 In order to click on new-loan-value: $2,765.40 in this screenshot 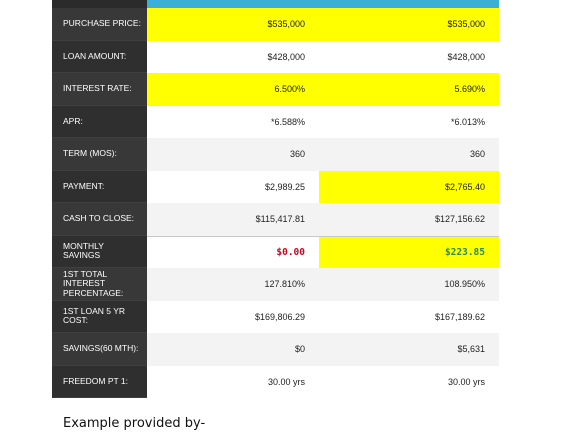, I will do `click(409, 186)`.